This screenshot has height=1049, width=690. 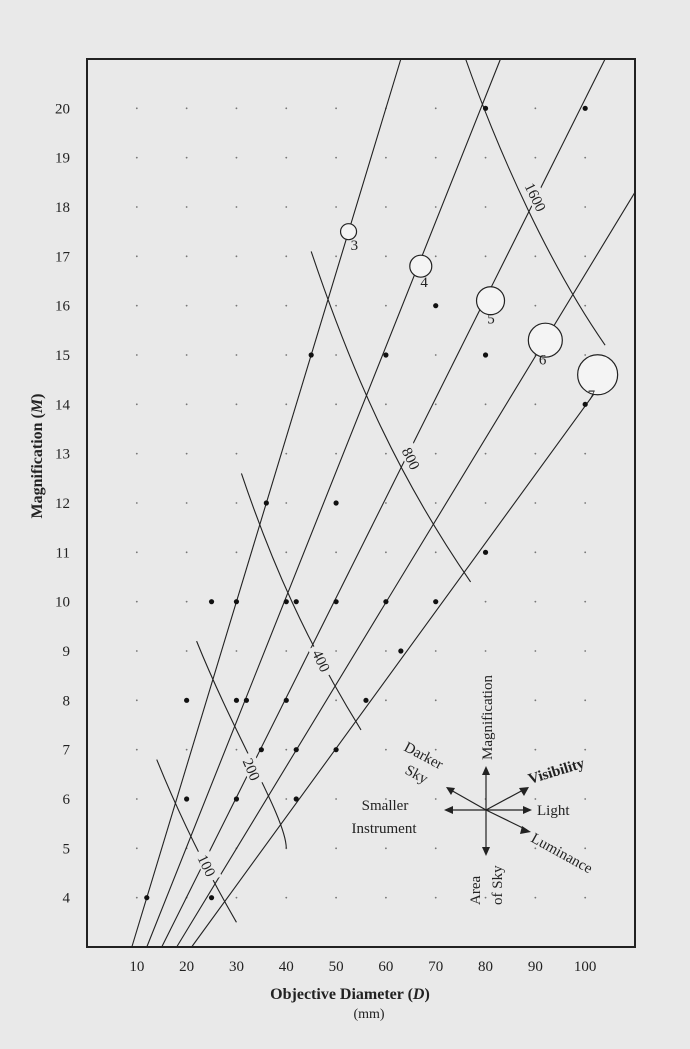 I want to click on x-tick-label: 50, so click(x=336, y=967).